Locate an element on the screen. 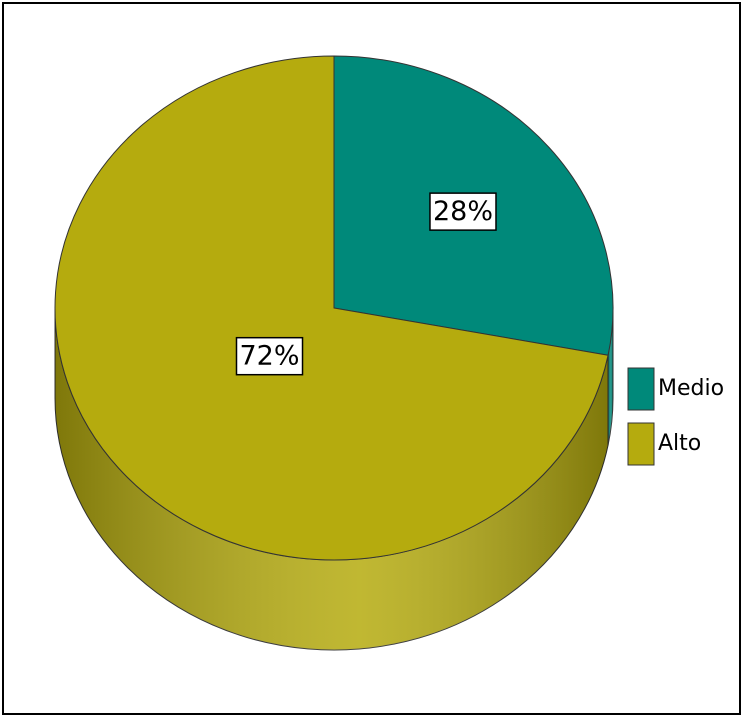 This screenshot has width=744, height=718. pie-side-shade is located at coordinates (610, 377).